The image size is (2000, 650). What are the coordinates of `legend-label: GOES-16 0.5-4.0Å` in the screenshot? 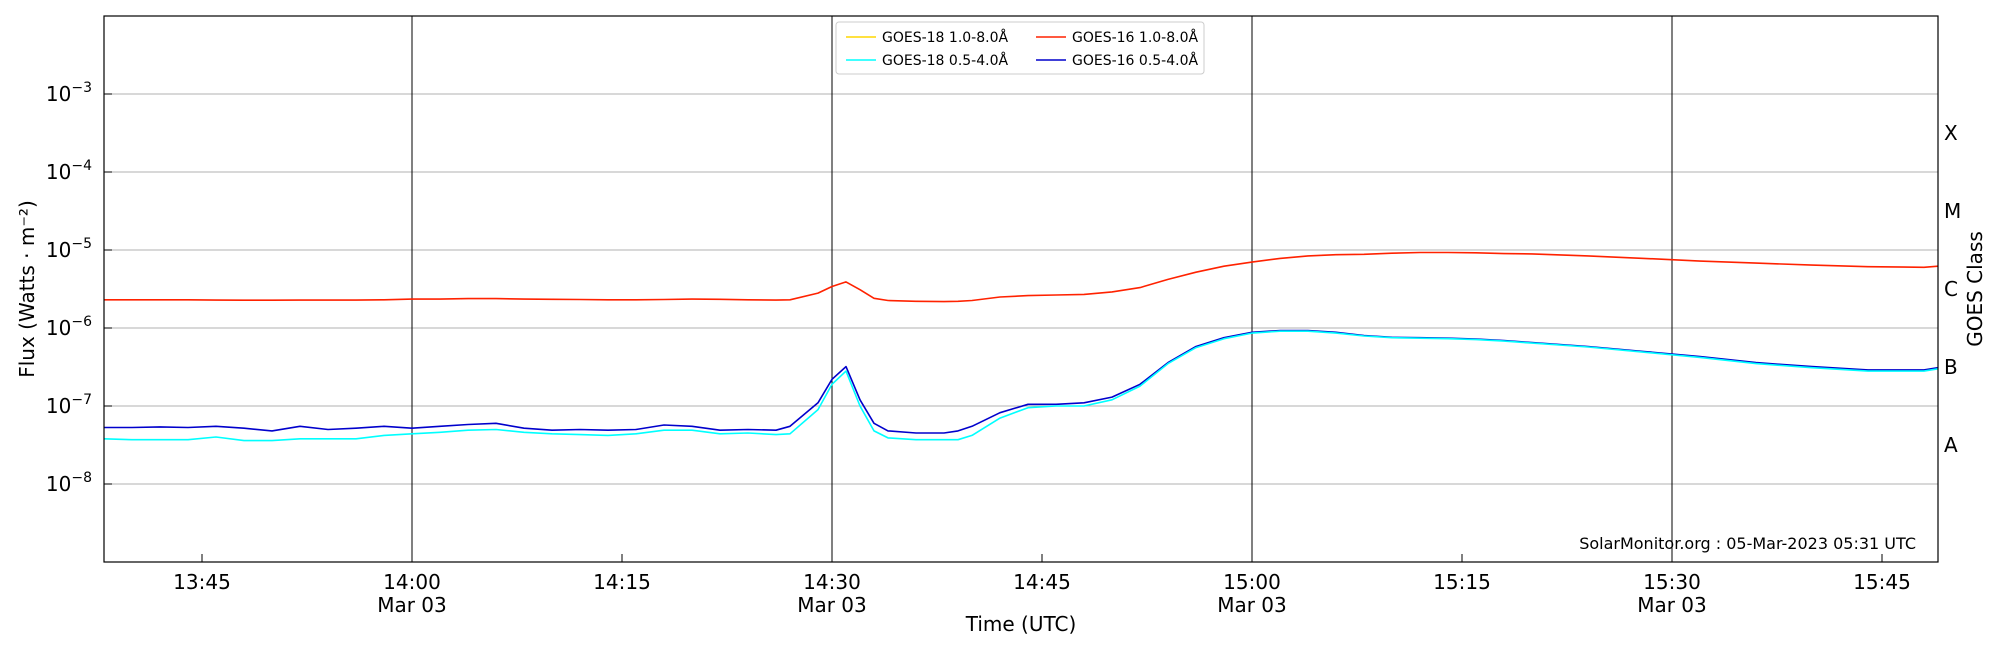 It's located at (1135, 60).